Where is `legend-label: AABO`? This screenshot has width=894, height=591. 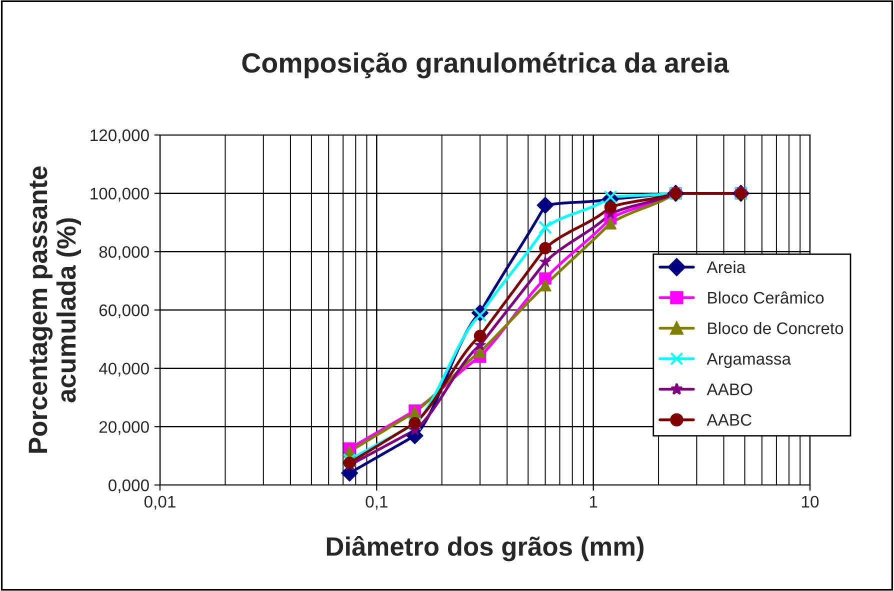
legend-label: AABO is located at coordinates (729, 389).